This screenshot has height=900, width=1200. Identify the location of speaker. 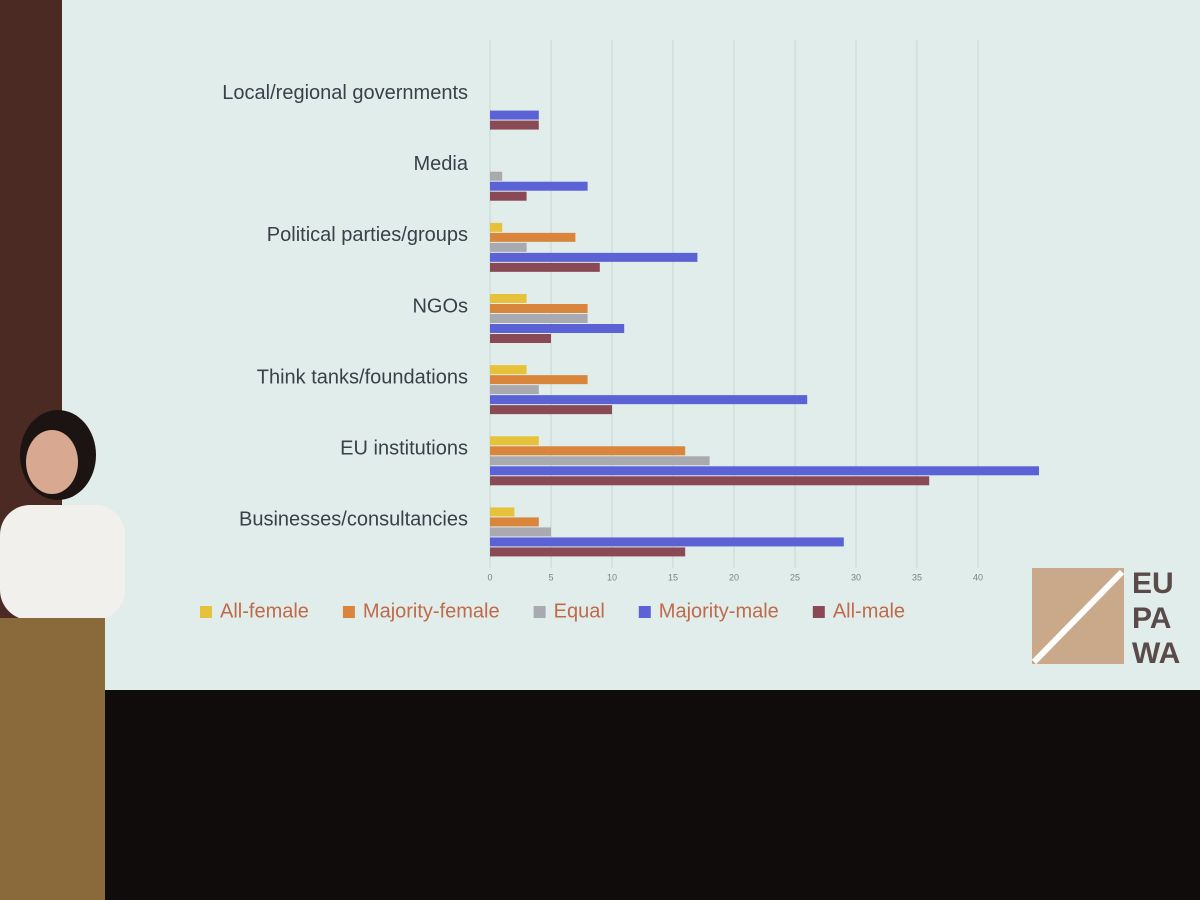
(62, 655).